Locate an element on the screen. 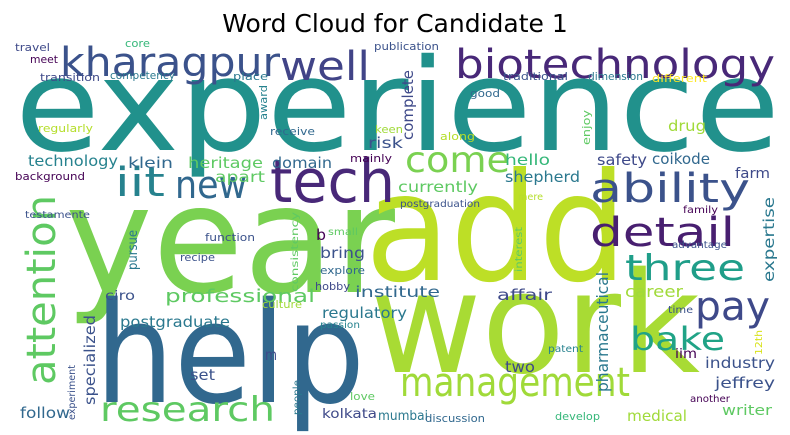 Image resolution: width=790 pixels, height=435 pixels. word: follow is located at coordinates (45, 413).